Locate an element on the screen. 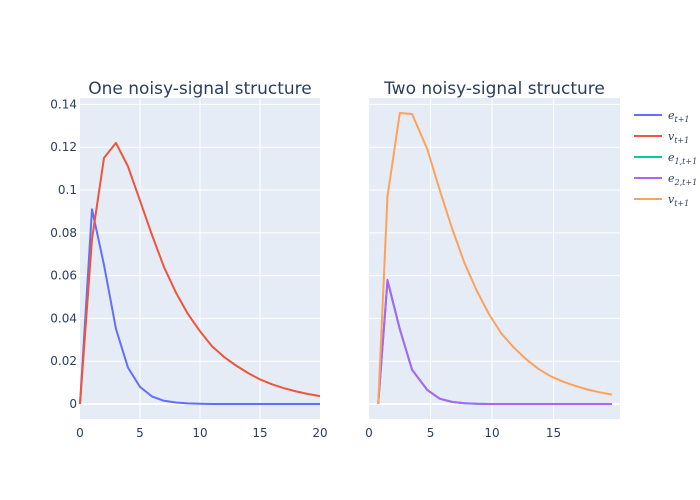  legend-label: et+1 is located at coordinates (679, 116).